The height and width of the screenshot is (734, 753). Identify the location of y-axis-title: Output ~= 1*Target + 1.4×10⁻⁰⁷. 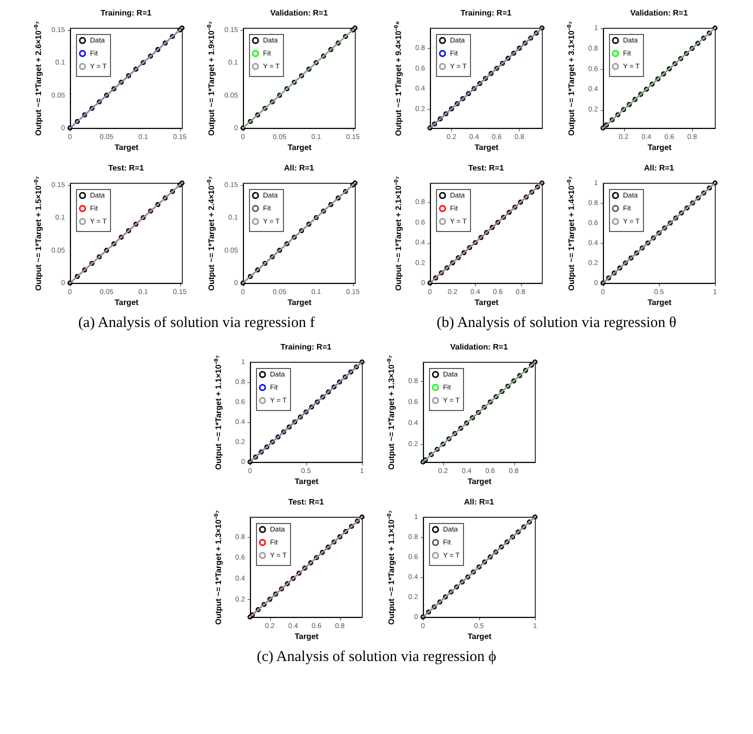
(571, 233).